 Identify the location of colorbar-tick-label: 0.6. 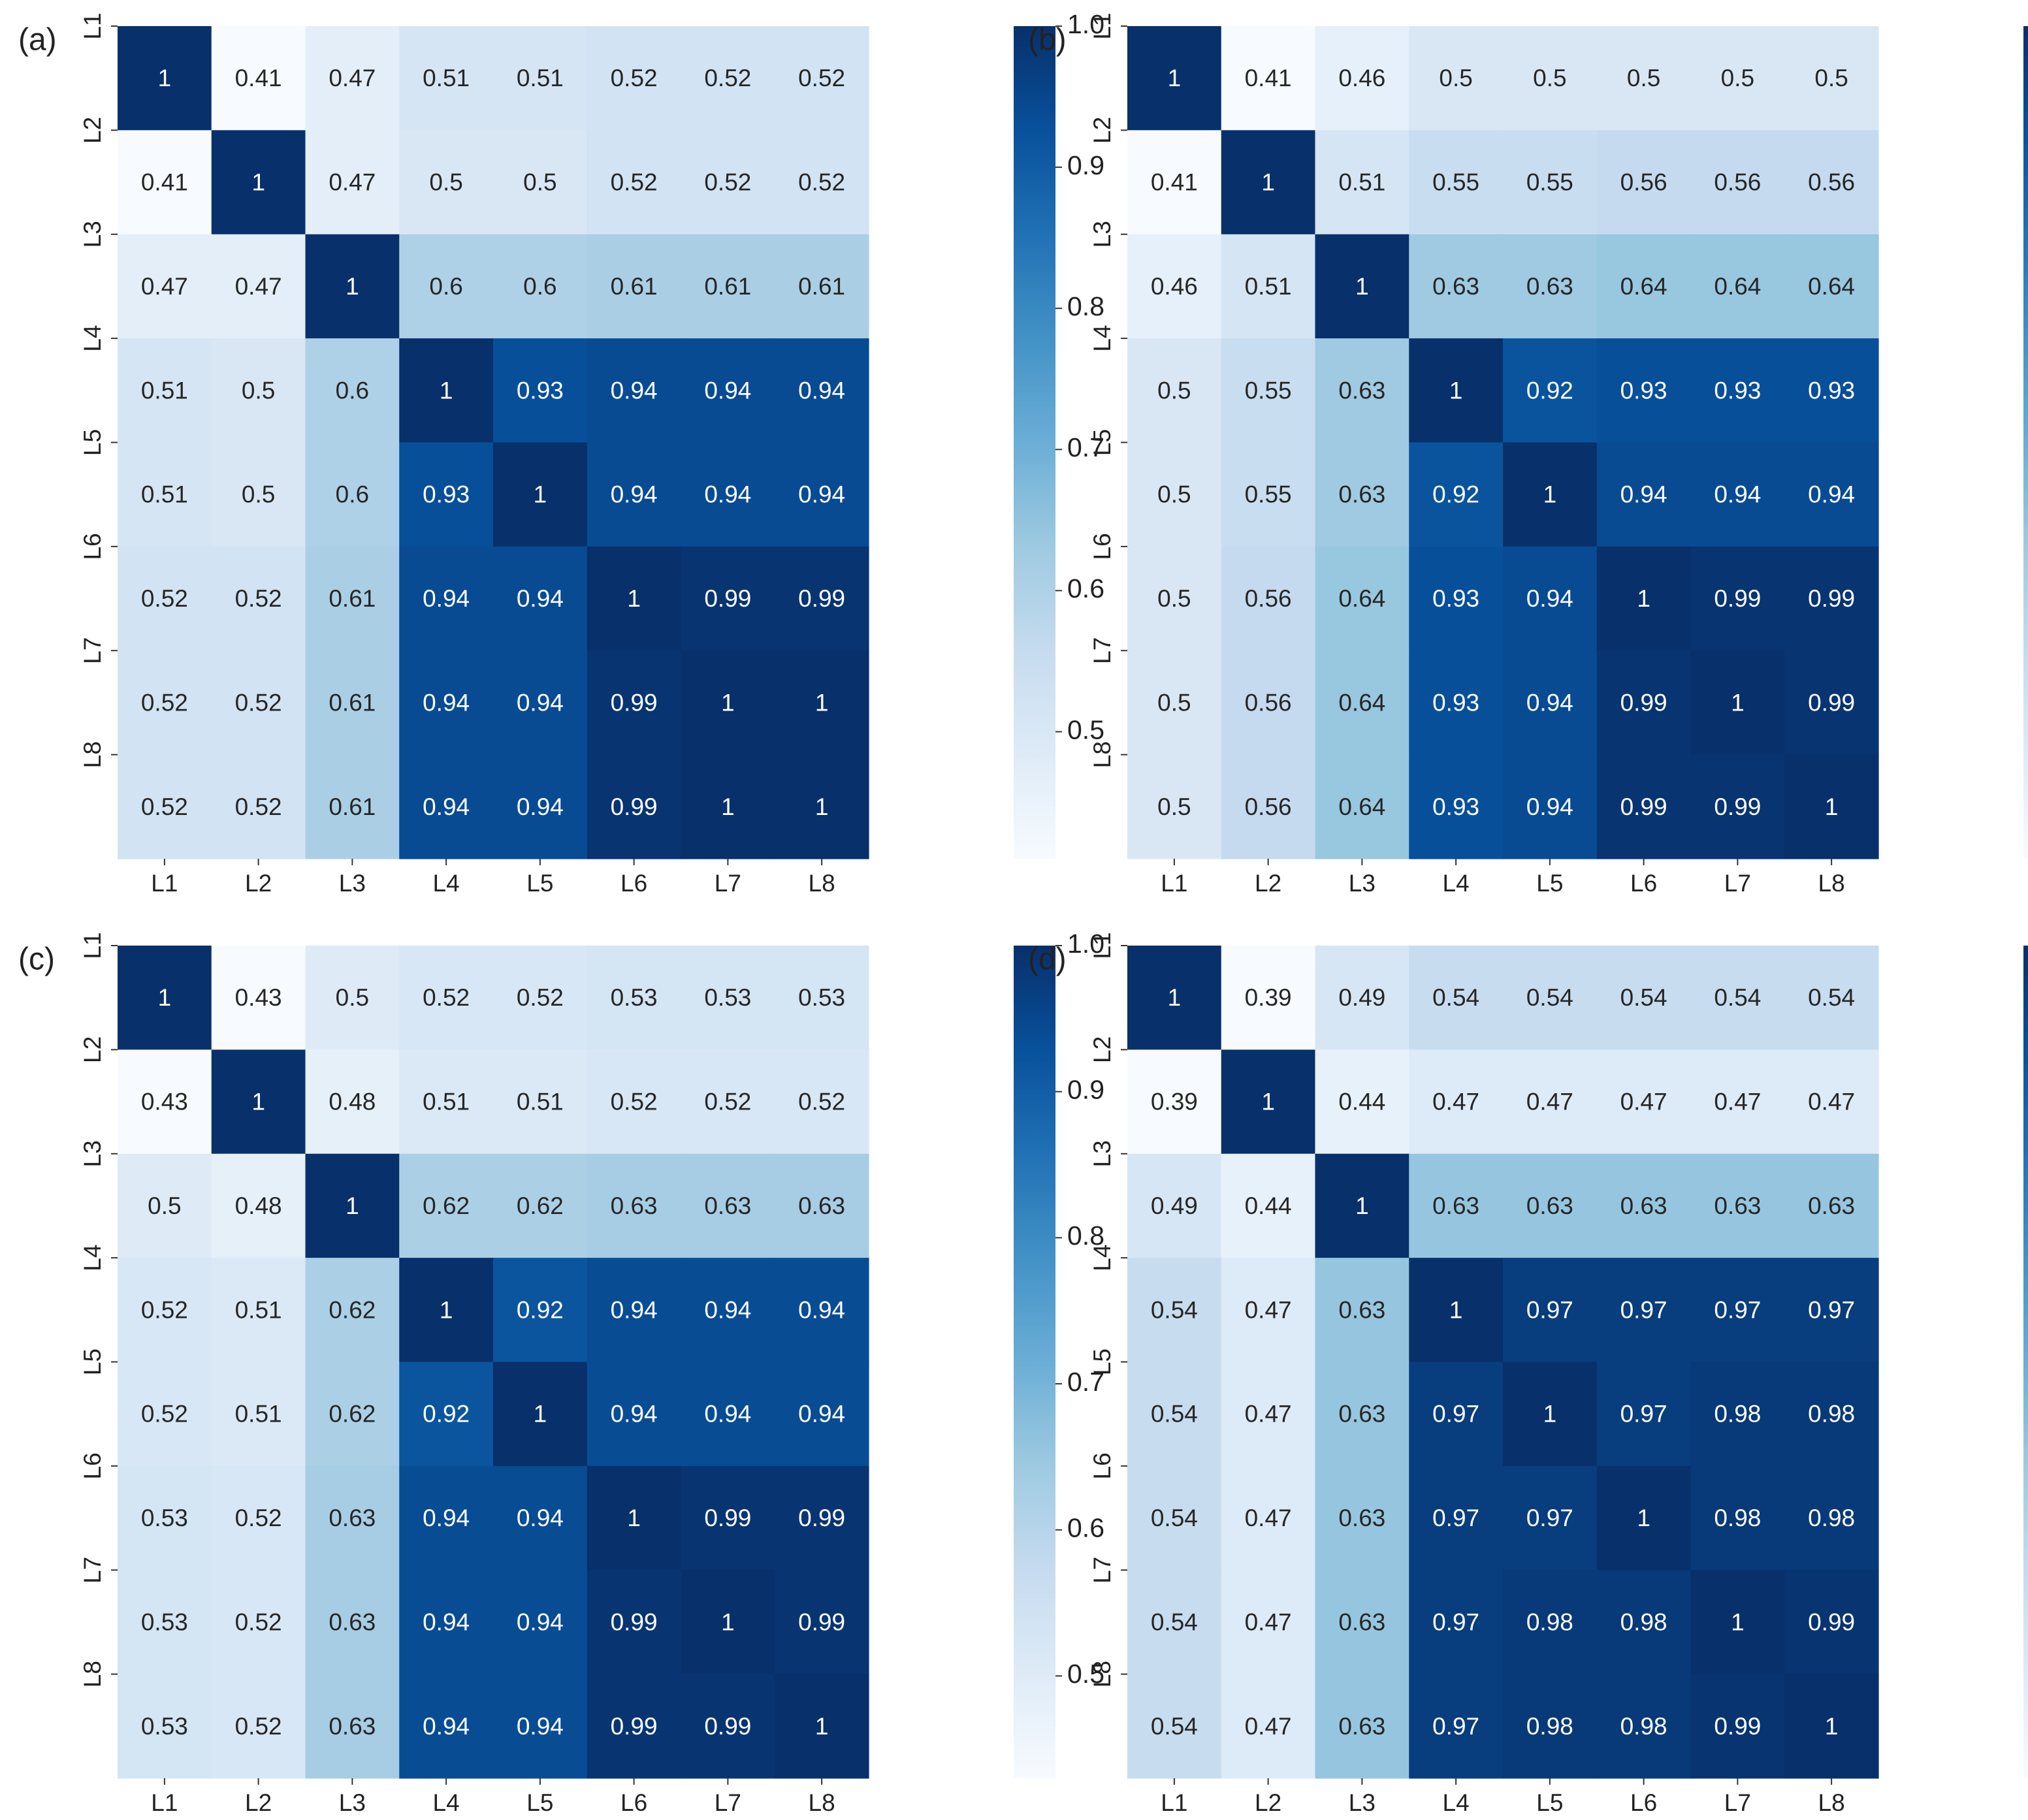
(1085, 1528).